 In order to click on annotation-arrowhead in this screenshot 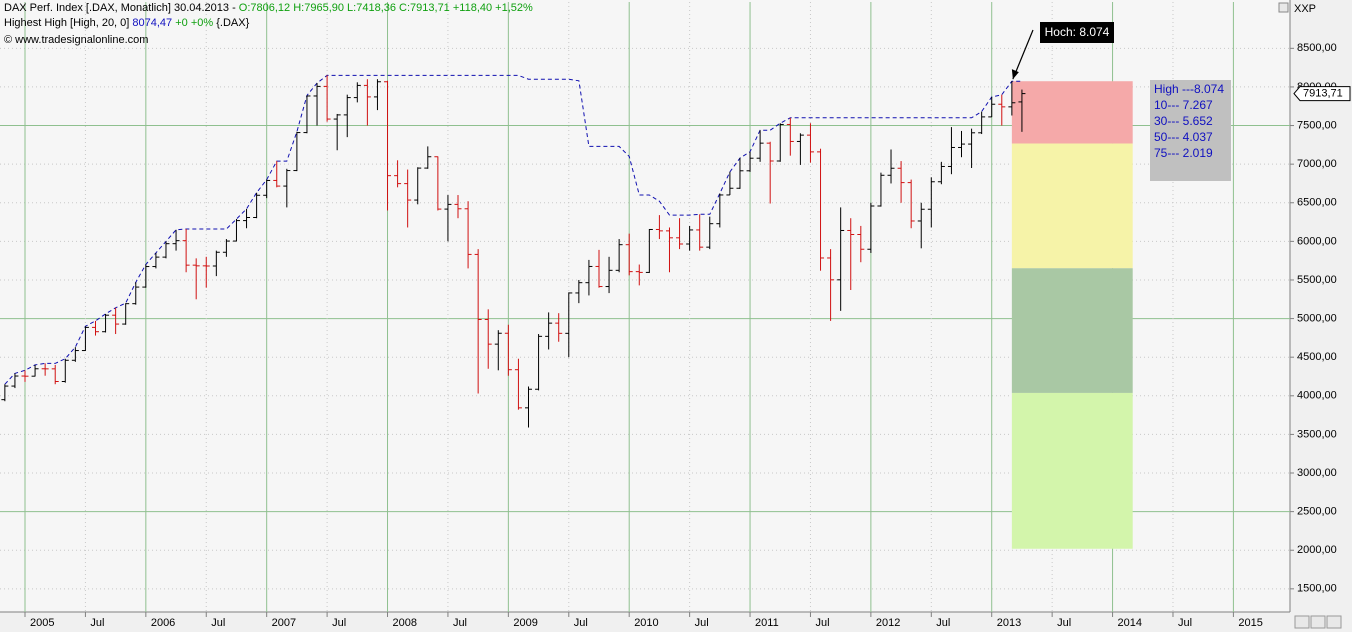, I will do `click(1015, 74)`.